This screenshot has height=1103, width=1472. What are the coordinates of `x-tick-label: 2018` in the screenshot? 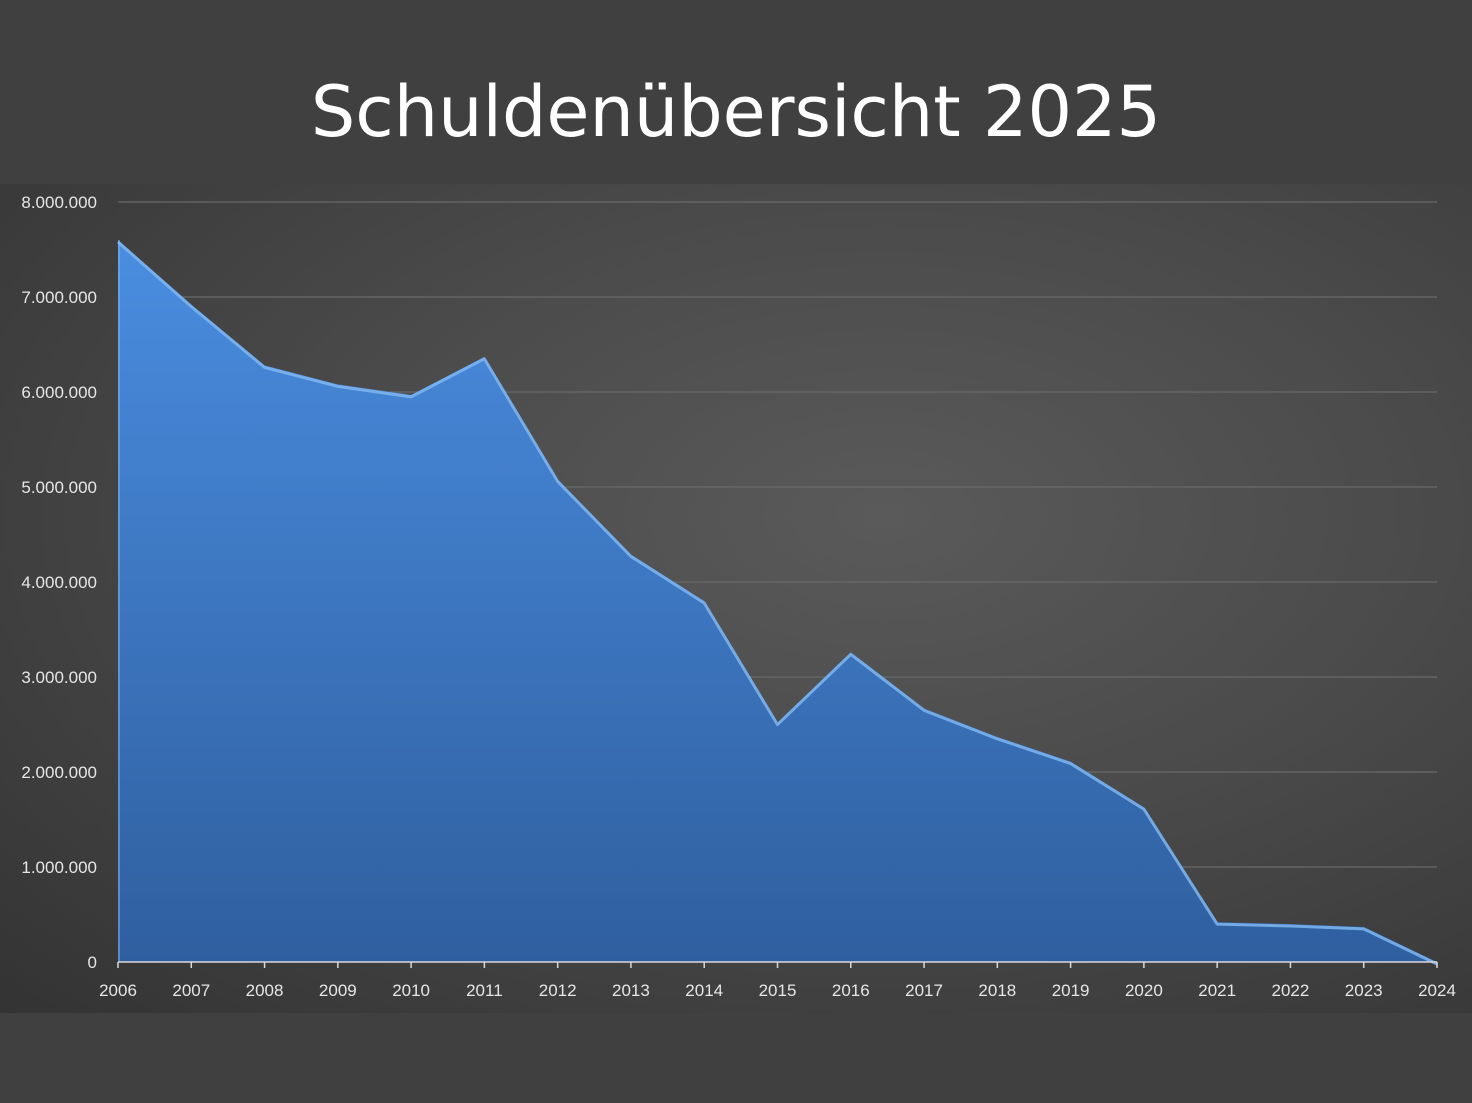 It's located at (997, 990).